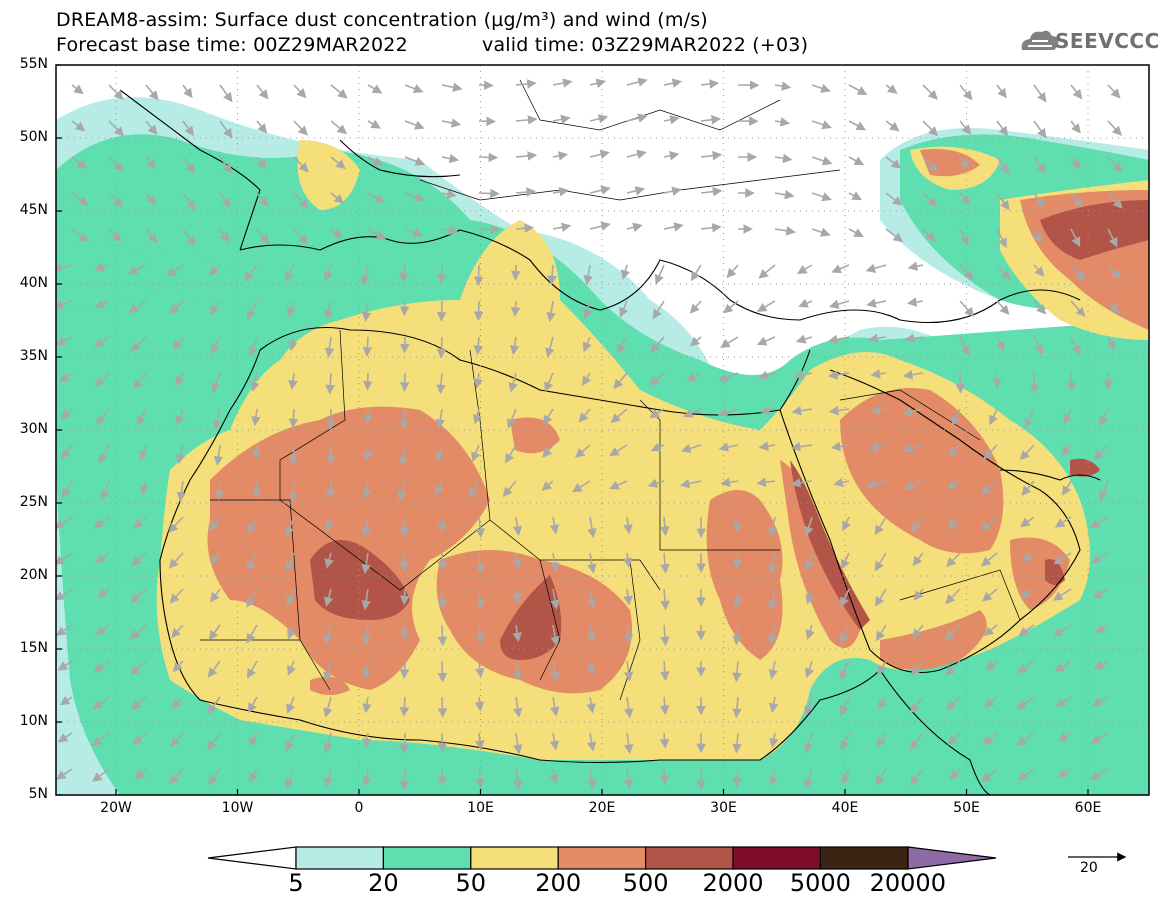 This screenshot has height=907, width=1165. I want to click on lat-label: 45N, so click(33, 210).